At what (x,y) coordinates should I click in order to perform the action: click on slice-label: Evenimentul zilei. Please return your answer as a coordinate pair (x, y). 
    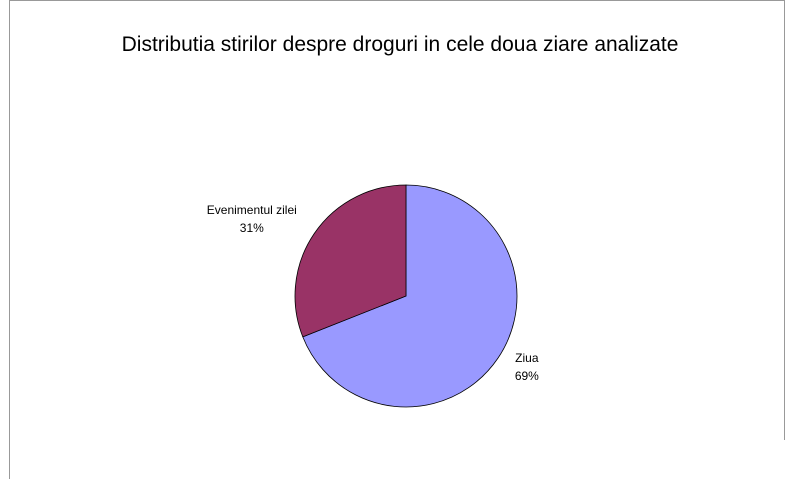
    Looking at the image, I should click on (252, 210).